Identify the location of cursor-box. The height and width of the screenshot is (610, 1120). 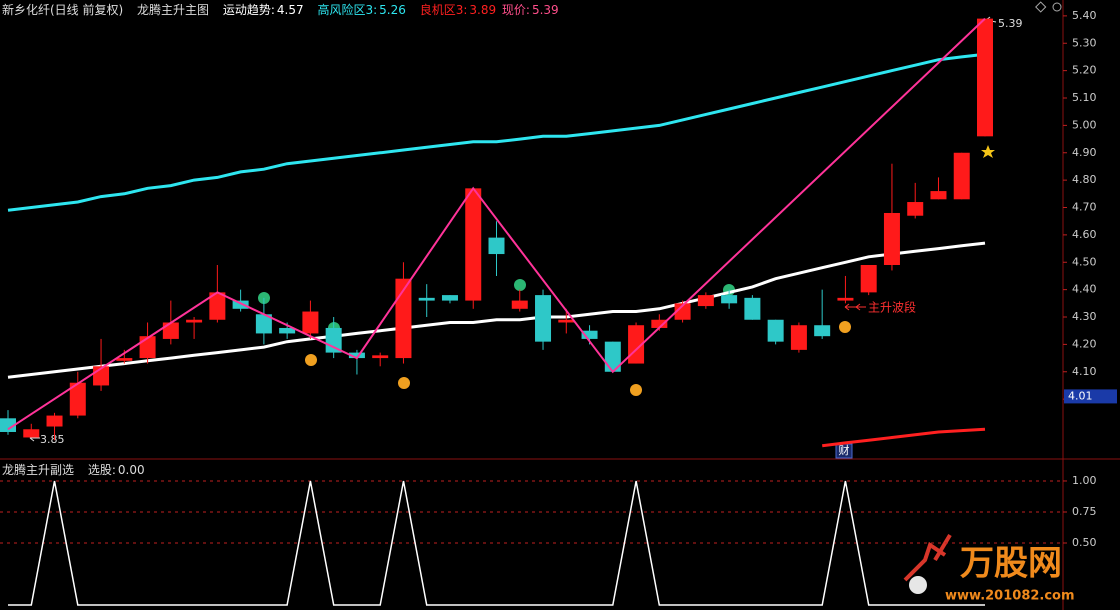
(1090, 396).